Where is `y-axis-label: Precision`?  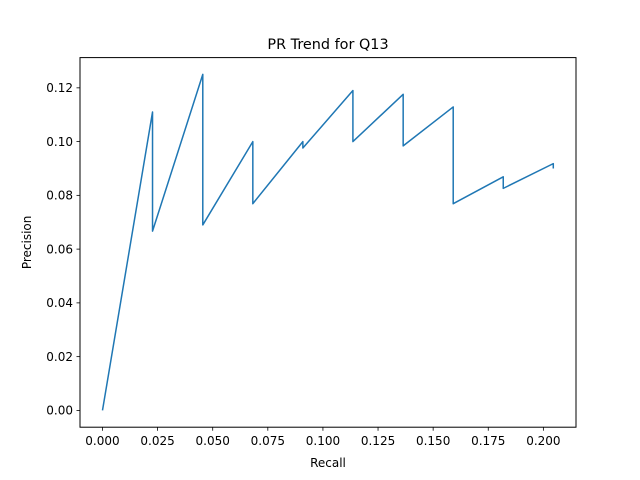
y-axis-label: Precision is located at coordinates (27, 243).